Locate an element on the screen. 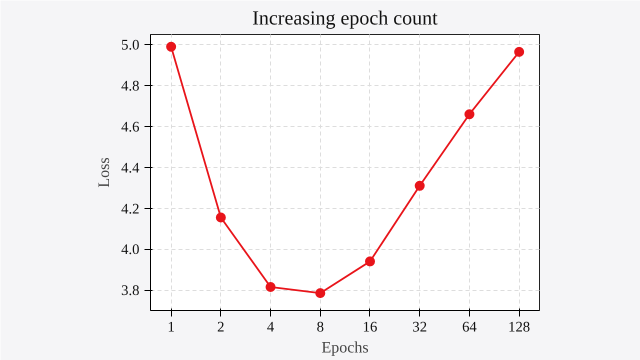  x-tick-label: 1 is located at coordinates (171, 328).